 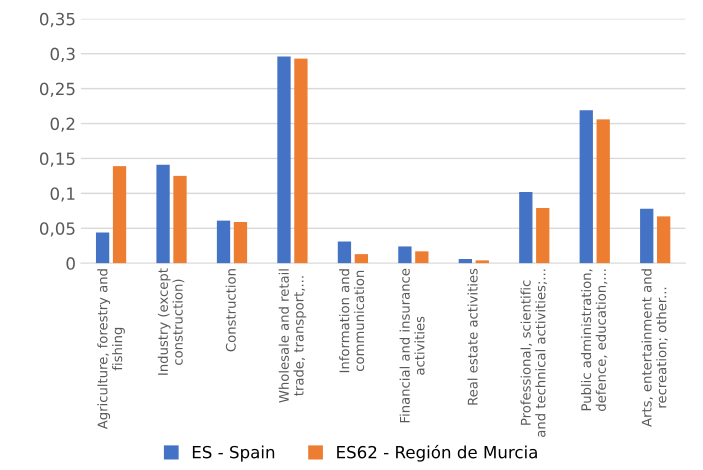 I want to click on y-tick-label: 0,3, so click(x=62, y=55).